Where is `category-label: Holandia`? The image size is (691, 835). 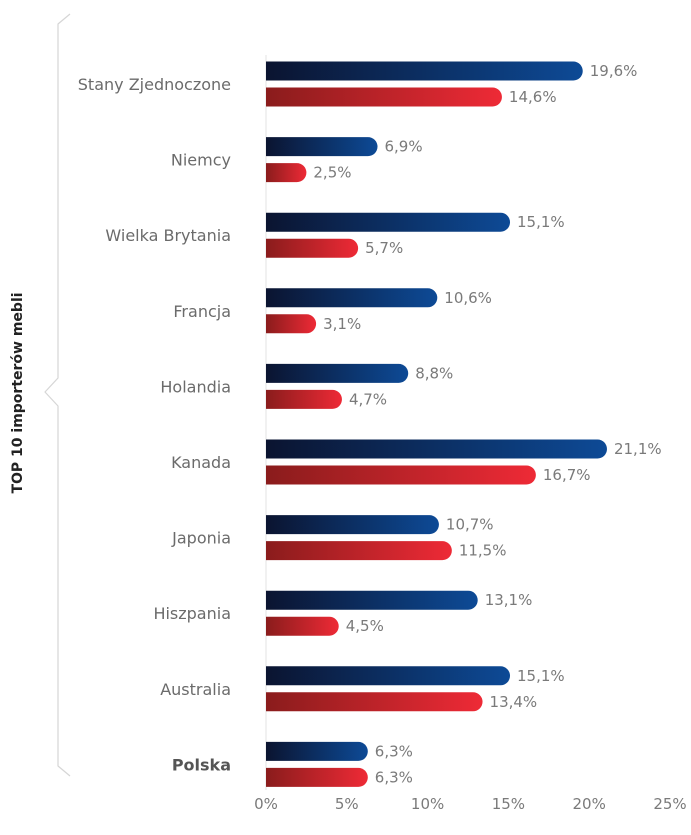
category-label: Holandia is located at coordinates (195, 386).